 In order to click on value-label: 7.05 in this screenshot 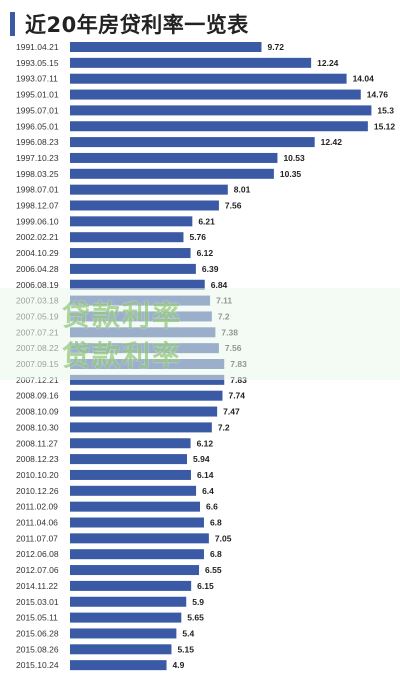, I will do `click(223, 538)`.